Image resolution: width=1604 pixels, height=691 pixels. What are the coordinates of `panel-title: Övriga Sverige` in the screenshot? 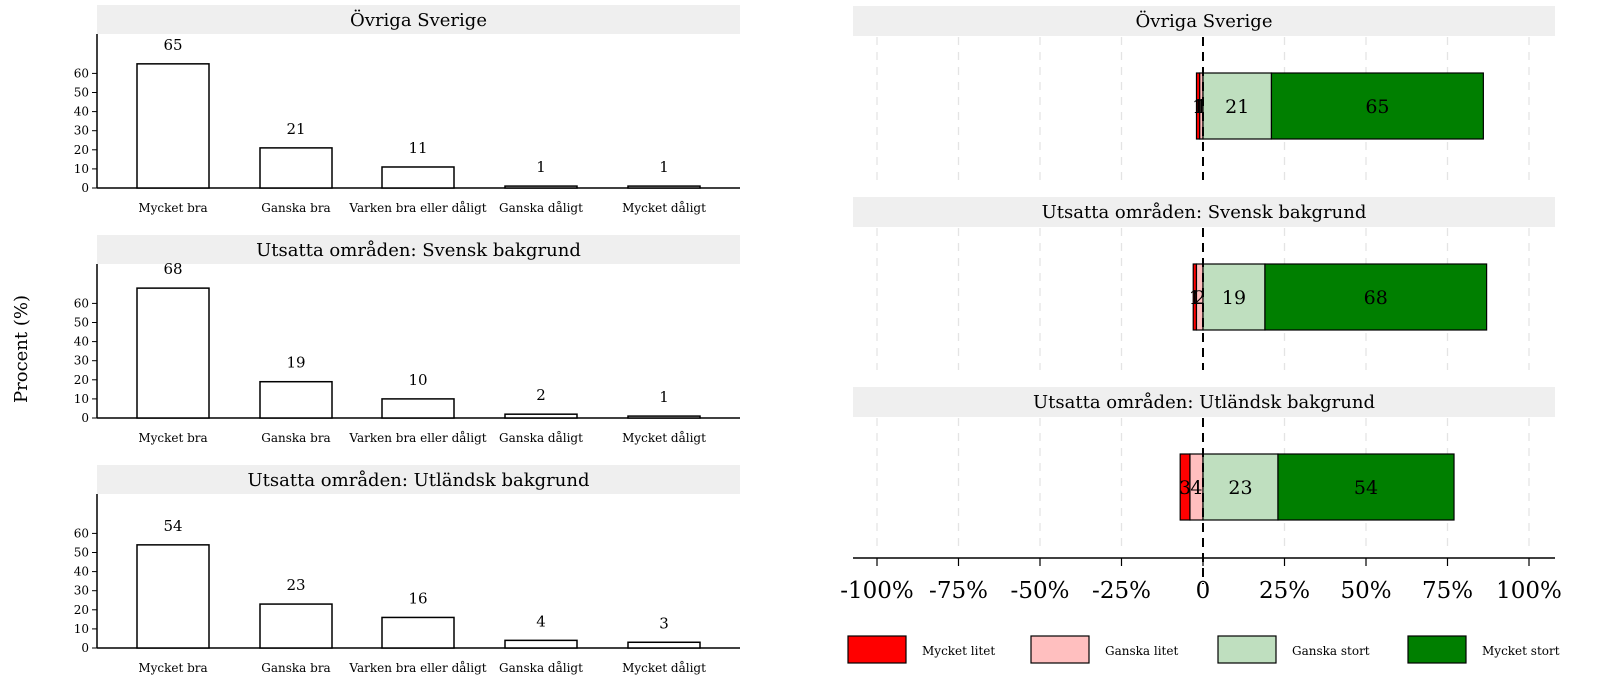 It's located at (1204, 20).